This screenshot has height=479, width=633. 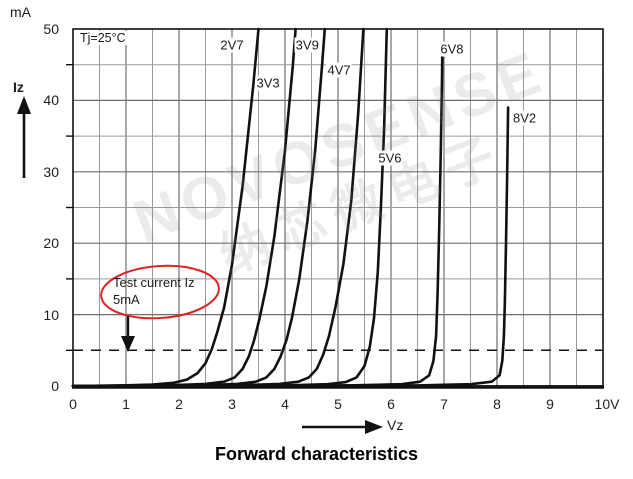 I want to click on down-arrow-icon, so click(x=128, y=344).